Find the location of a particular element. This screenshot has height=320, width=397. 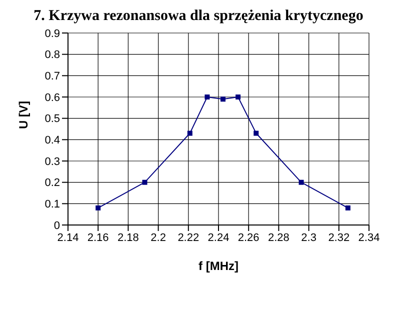

y-tick-label: 0.4 is located at coordinates (52, 140).